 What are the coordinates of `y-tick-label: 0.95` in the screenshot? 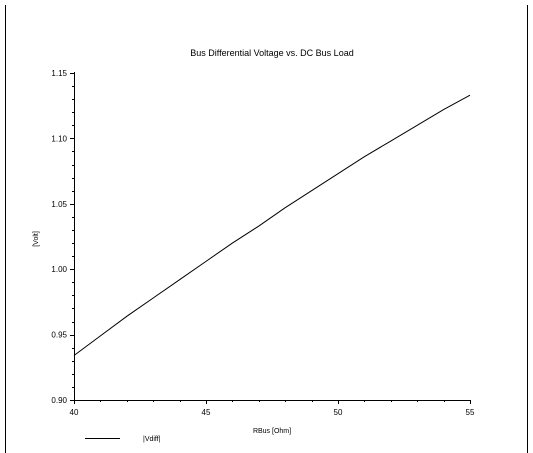 It's located at (59, 335).